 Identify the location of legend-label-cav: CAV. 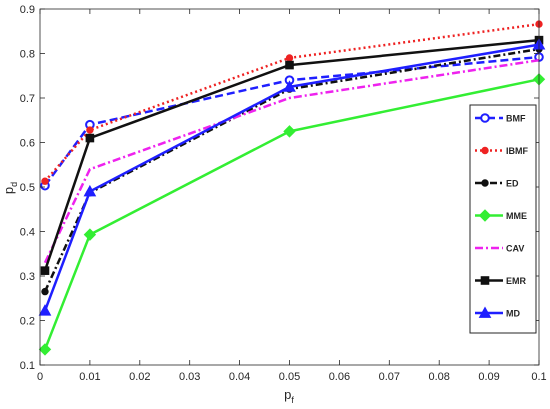
(515, 249).